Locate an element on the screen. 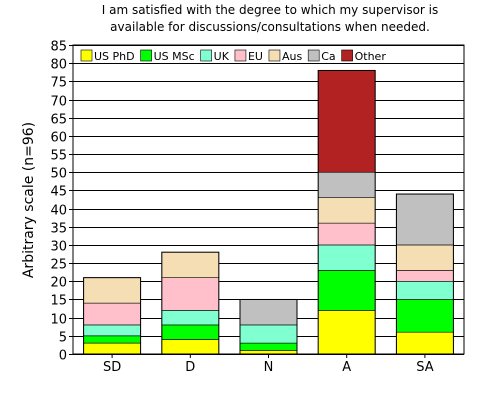 This screenshot has width=500, height=404. x-tick-label: N is located at coordinates (269, 367).